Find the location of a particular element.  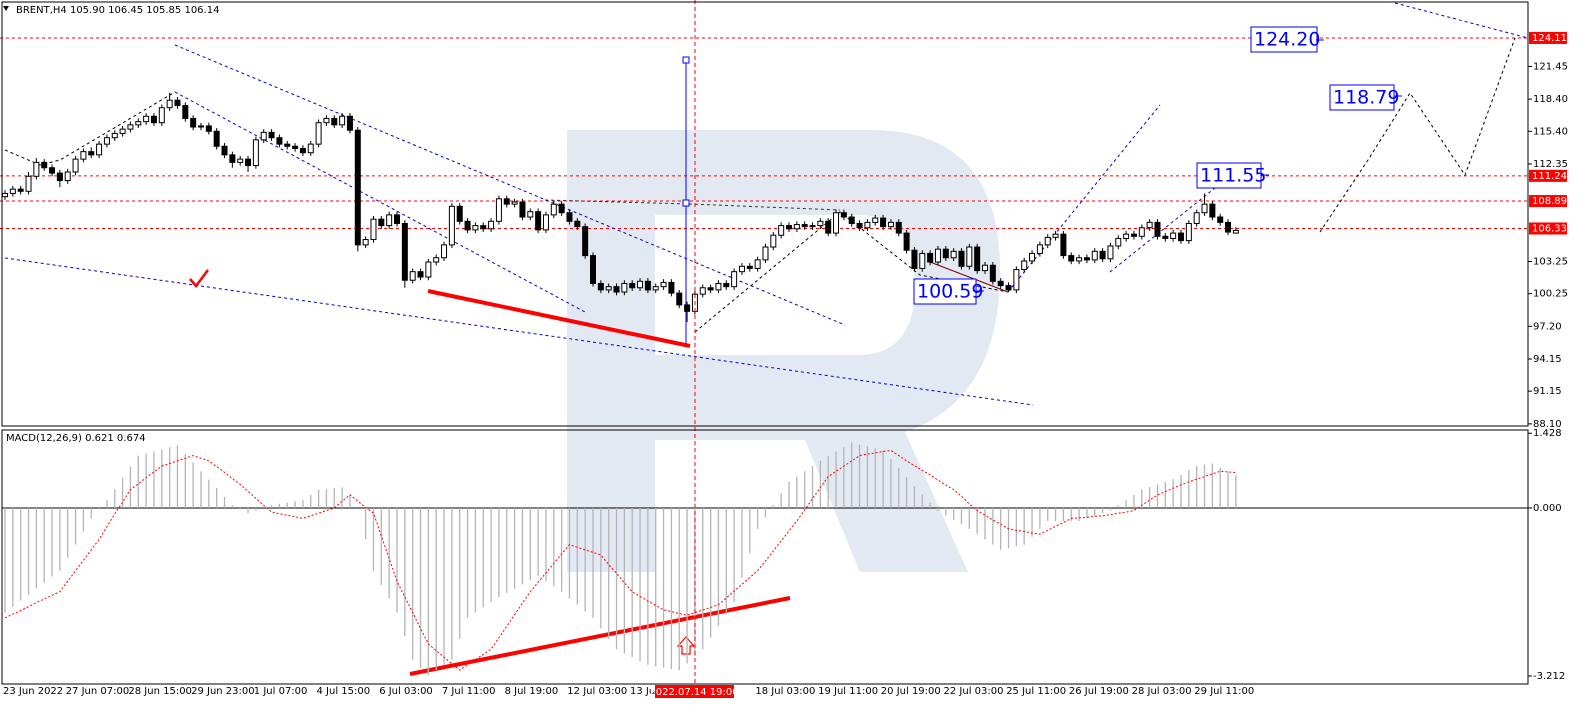

trend-line is located at coordinates (519, 331).